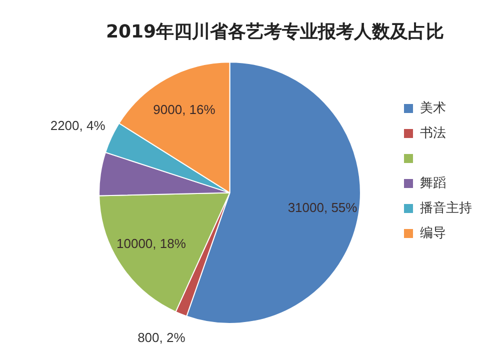 The image size is (500, 362). What do you see at coordinates (323, 208) in the screenshot?
I see `data-label: 31000, 55%` at bounding box center [323, 208].